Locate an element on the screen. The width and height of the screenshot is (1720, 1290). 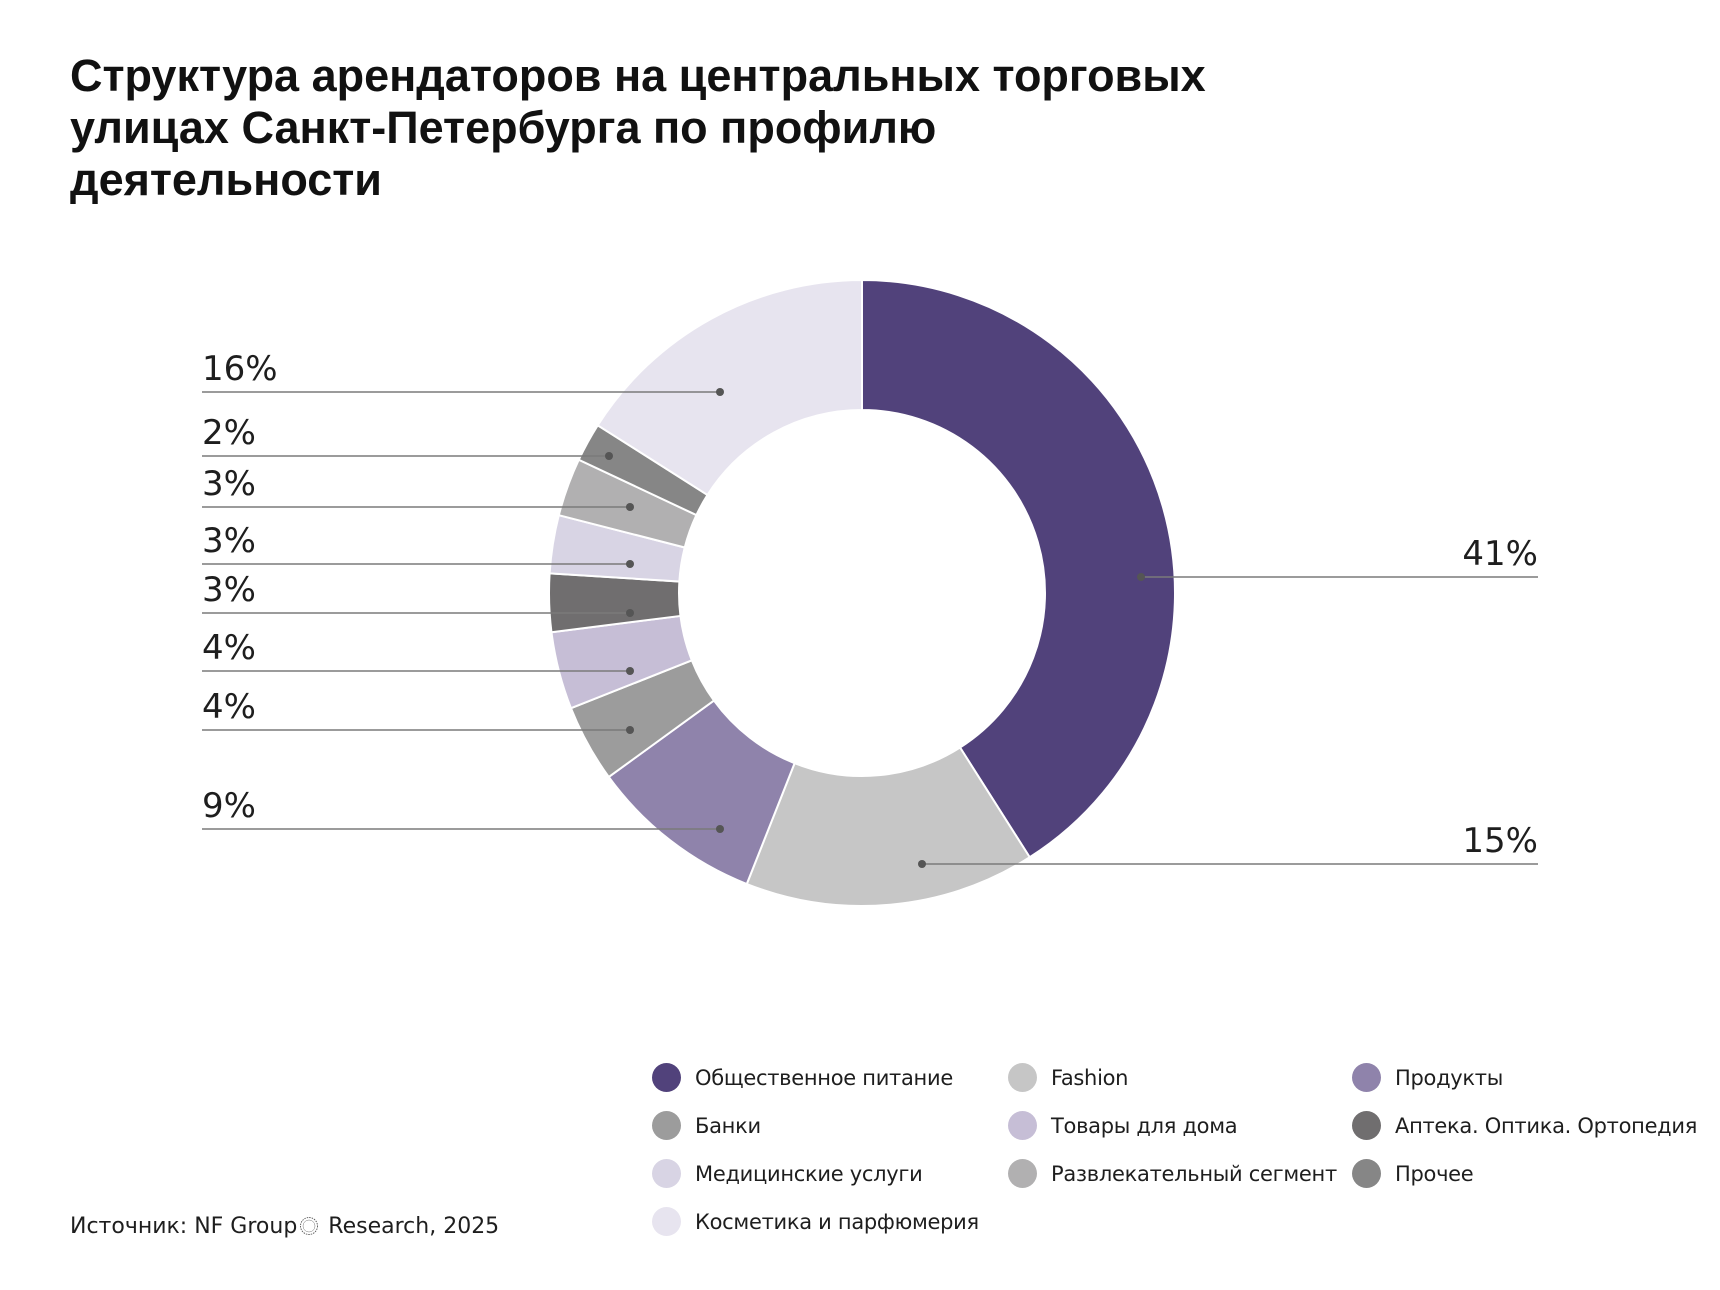
chart-title-line-2: улицах Санкт-Петербурга по профилю is located at coordinates (503, 127).